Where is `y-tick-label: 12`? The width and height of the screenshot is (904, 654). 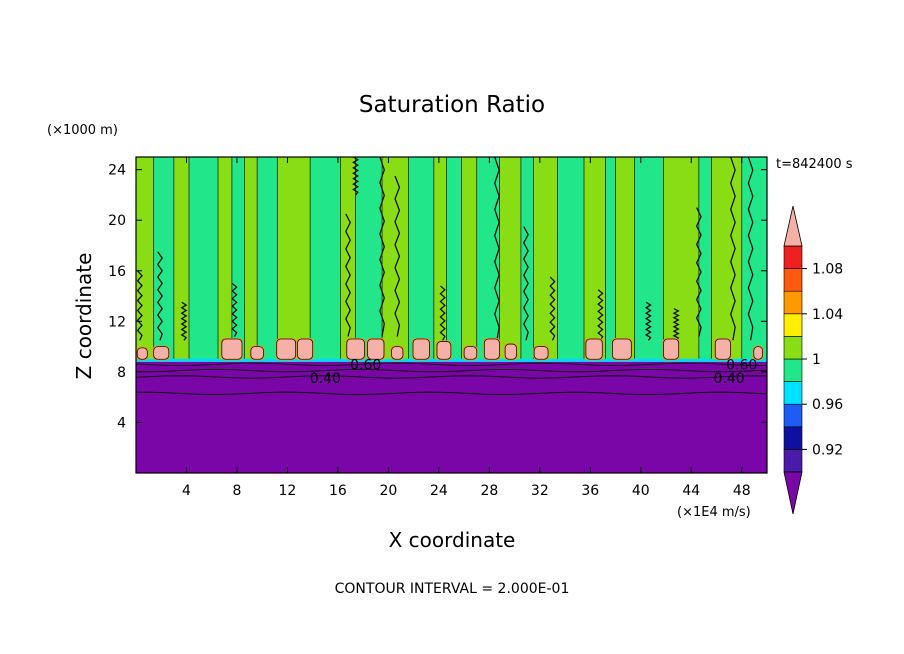
y-tick-label: 12 is located at coordinates (117, 322).